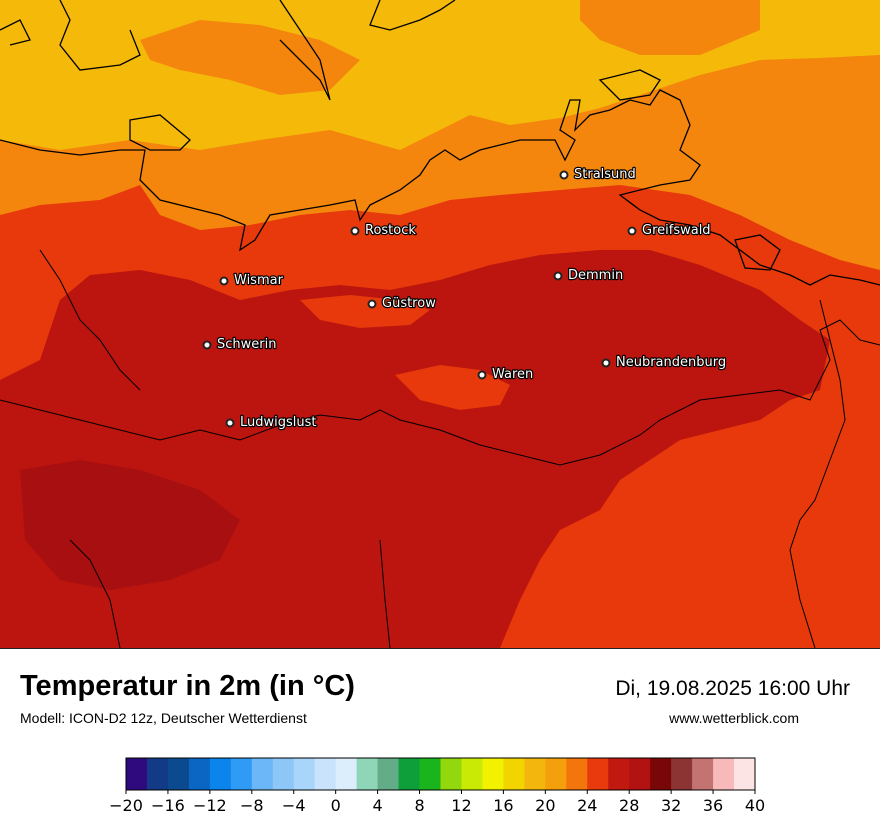 The image size is (880, 835). Describe the element at coordinates (605, 174) in the screenshot. I see `city-label-stralsund: Stralsund` at that location.